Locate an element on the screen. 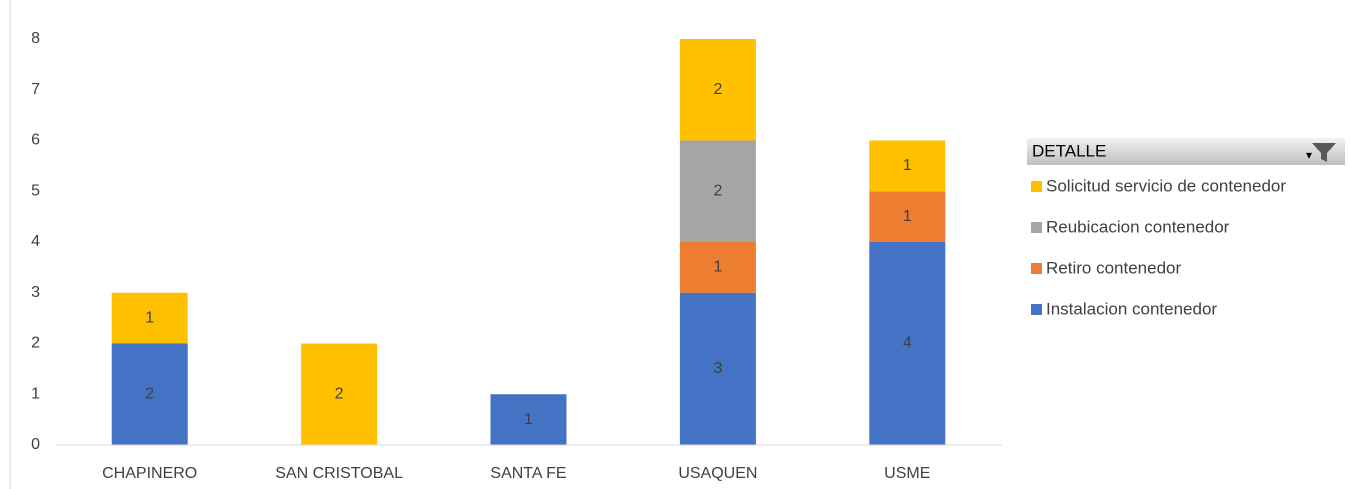 This screenshot has height=489, width=1350. y-tick-label: 5 is located at coordinates (35, 190).